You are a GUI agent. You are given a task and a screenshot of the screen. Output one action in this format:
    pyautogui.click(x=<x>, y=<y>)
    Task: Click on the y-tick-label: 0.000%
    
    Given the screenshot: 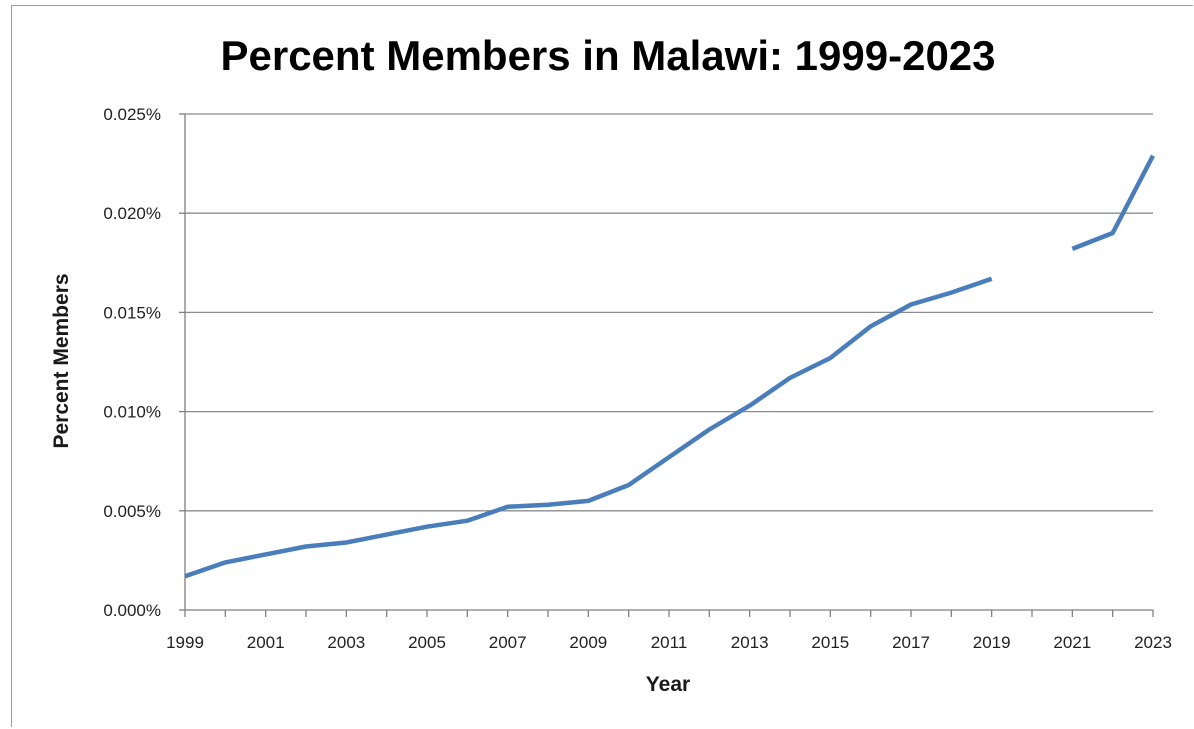 What is the action you would take?
    pyautogui.click(x=132, y=610)
    